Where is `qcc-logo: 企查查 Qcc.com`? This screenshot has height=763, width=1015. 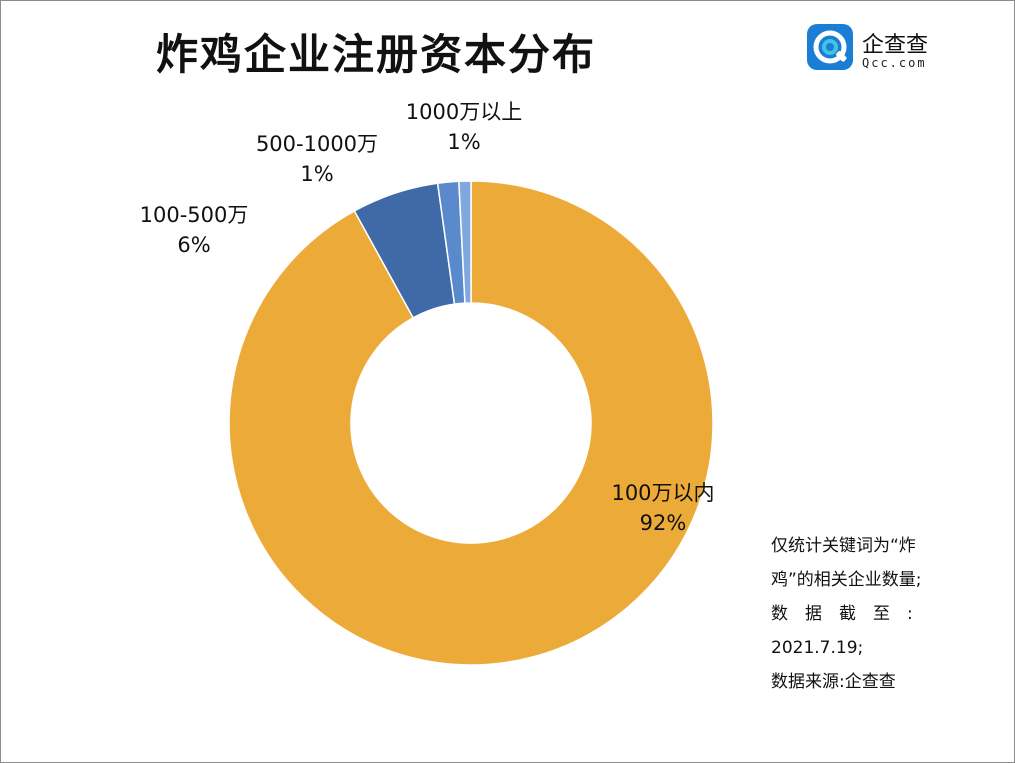 qcc-logo: 企查查 Qcc.com is located at coordinates (876, 49).